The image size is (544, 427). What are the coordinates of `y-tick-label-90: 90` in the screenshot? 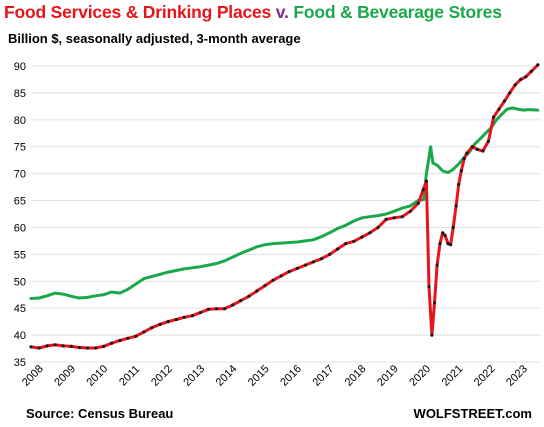 It's located at (20, 67).